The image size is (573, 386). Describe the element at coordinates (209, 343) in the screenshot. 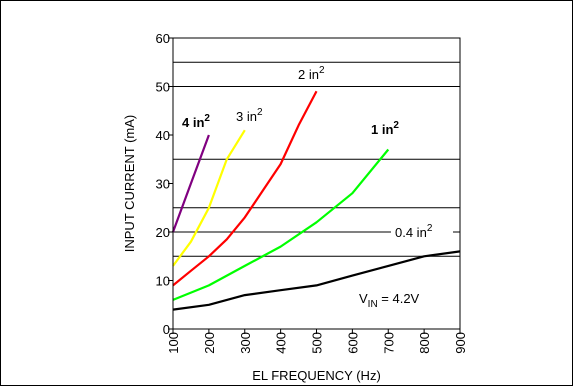

I see `x-tick-label-1: 200` at that location.